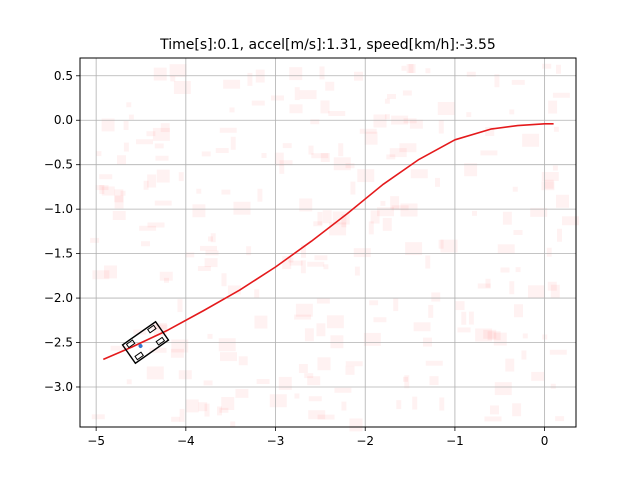 The height and width of the screenshot is (480, 640). Describe the element at coordinates (317, 437) in the screenshot. I see `x-axis-ticks: −5 −4 −3 −2 −1 0` at that location.